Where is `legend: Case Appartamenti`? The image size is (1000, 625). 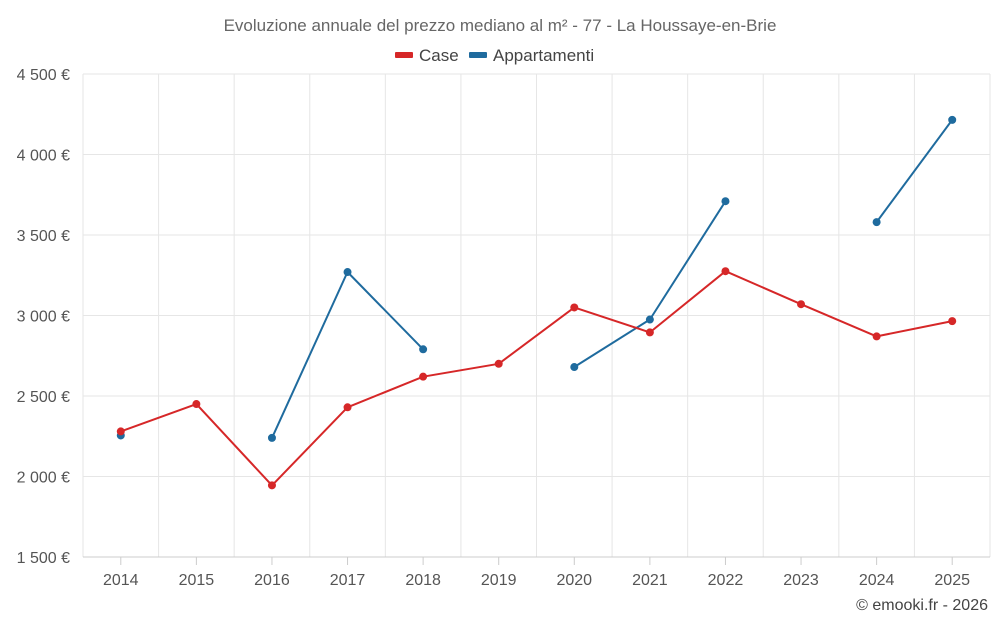 legend: Case Appartamenti is located at coordinates (494, 55).